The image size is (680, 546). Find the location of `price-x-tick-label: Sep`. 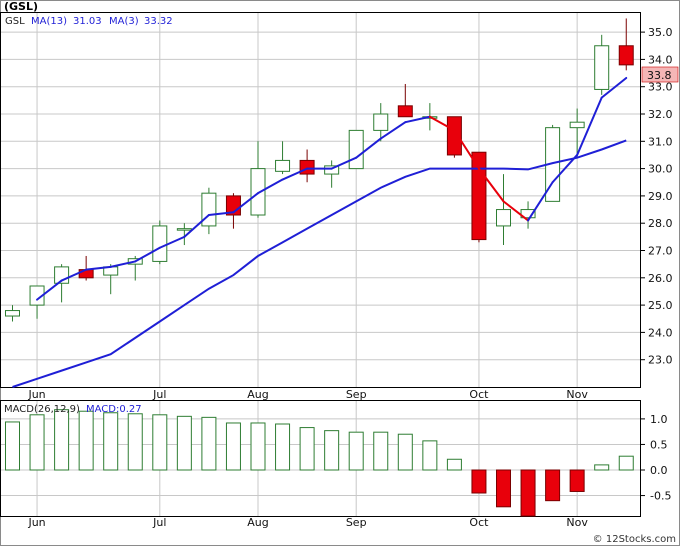

price-x-tick-label: Sep is located at coordinates (356, 394).